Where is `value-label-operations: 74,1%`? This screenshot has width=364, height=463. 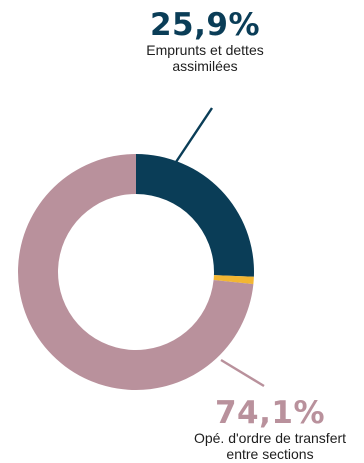
value-label-operations: 74,1% is located at coordinates (270, 413).